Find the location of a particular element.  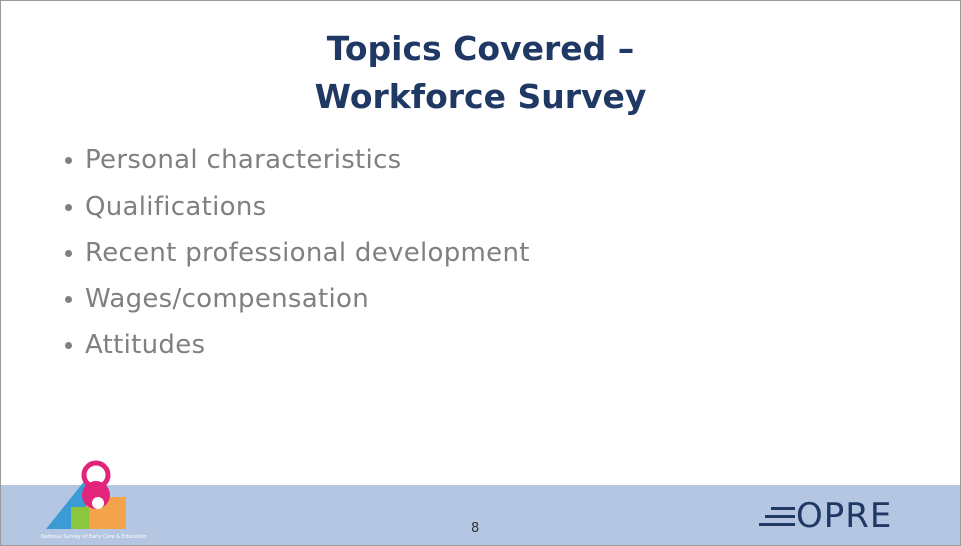

bullet-text: Qualifications is located at coordinates (176, 207).